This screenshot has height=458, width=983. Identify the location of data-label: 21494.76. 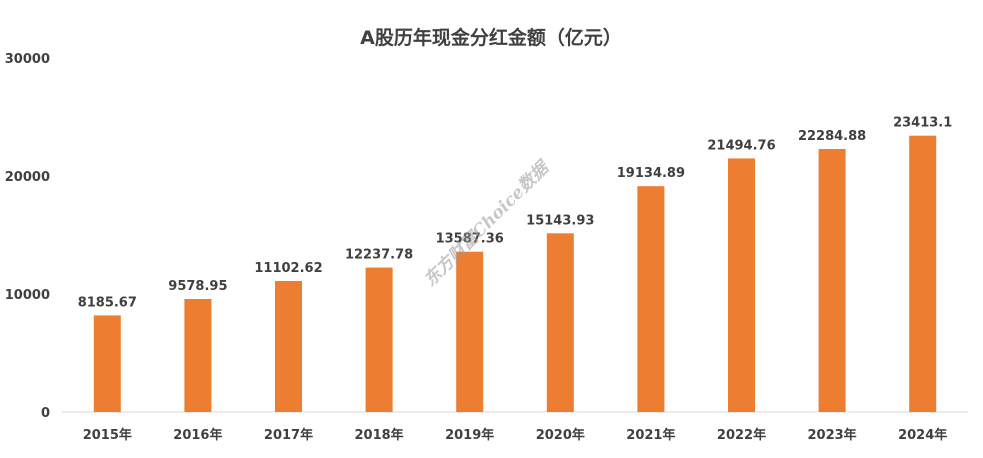
(741, 145).